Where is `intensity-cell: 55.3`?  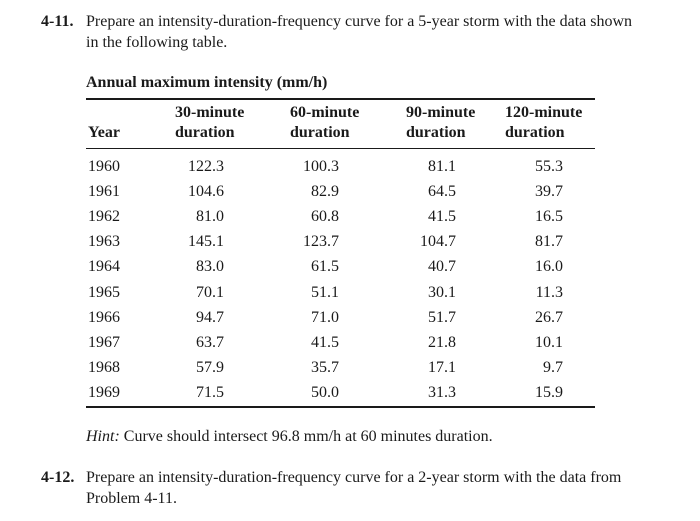
intensity-cell: 55.3 is located at coordinates (549, 166).